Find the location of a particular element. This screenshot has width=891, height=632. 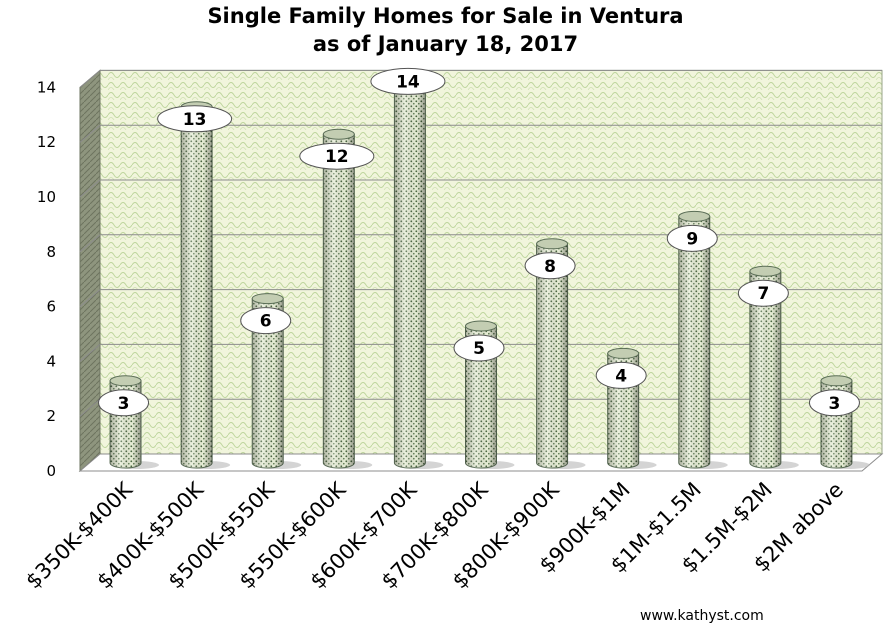

data-label-text: 12 is located at coordinates (337, 157).